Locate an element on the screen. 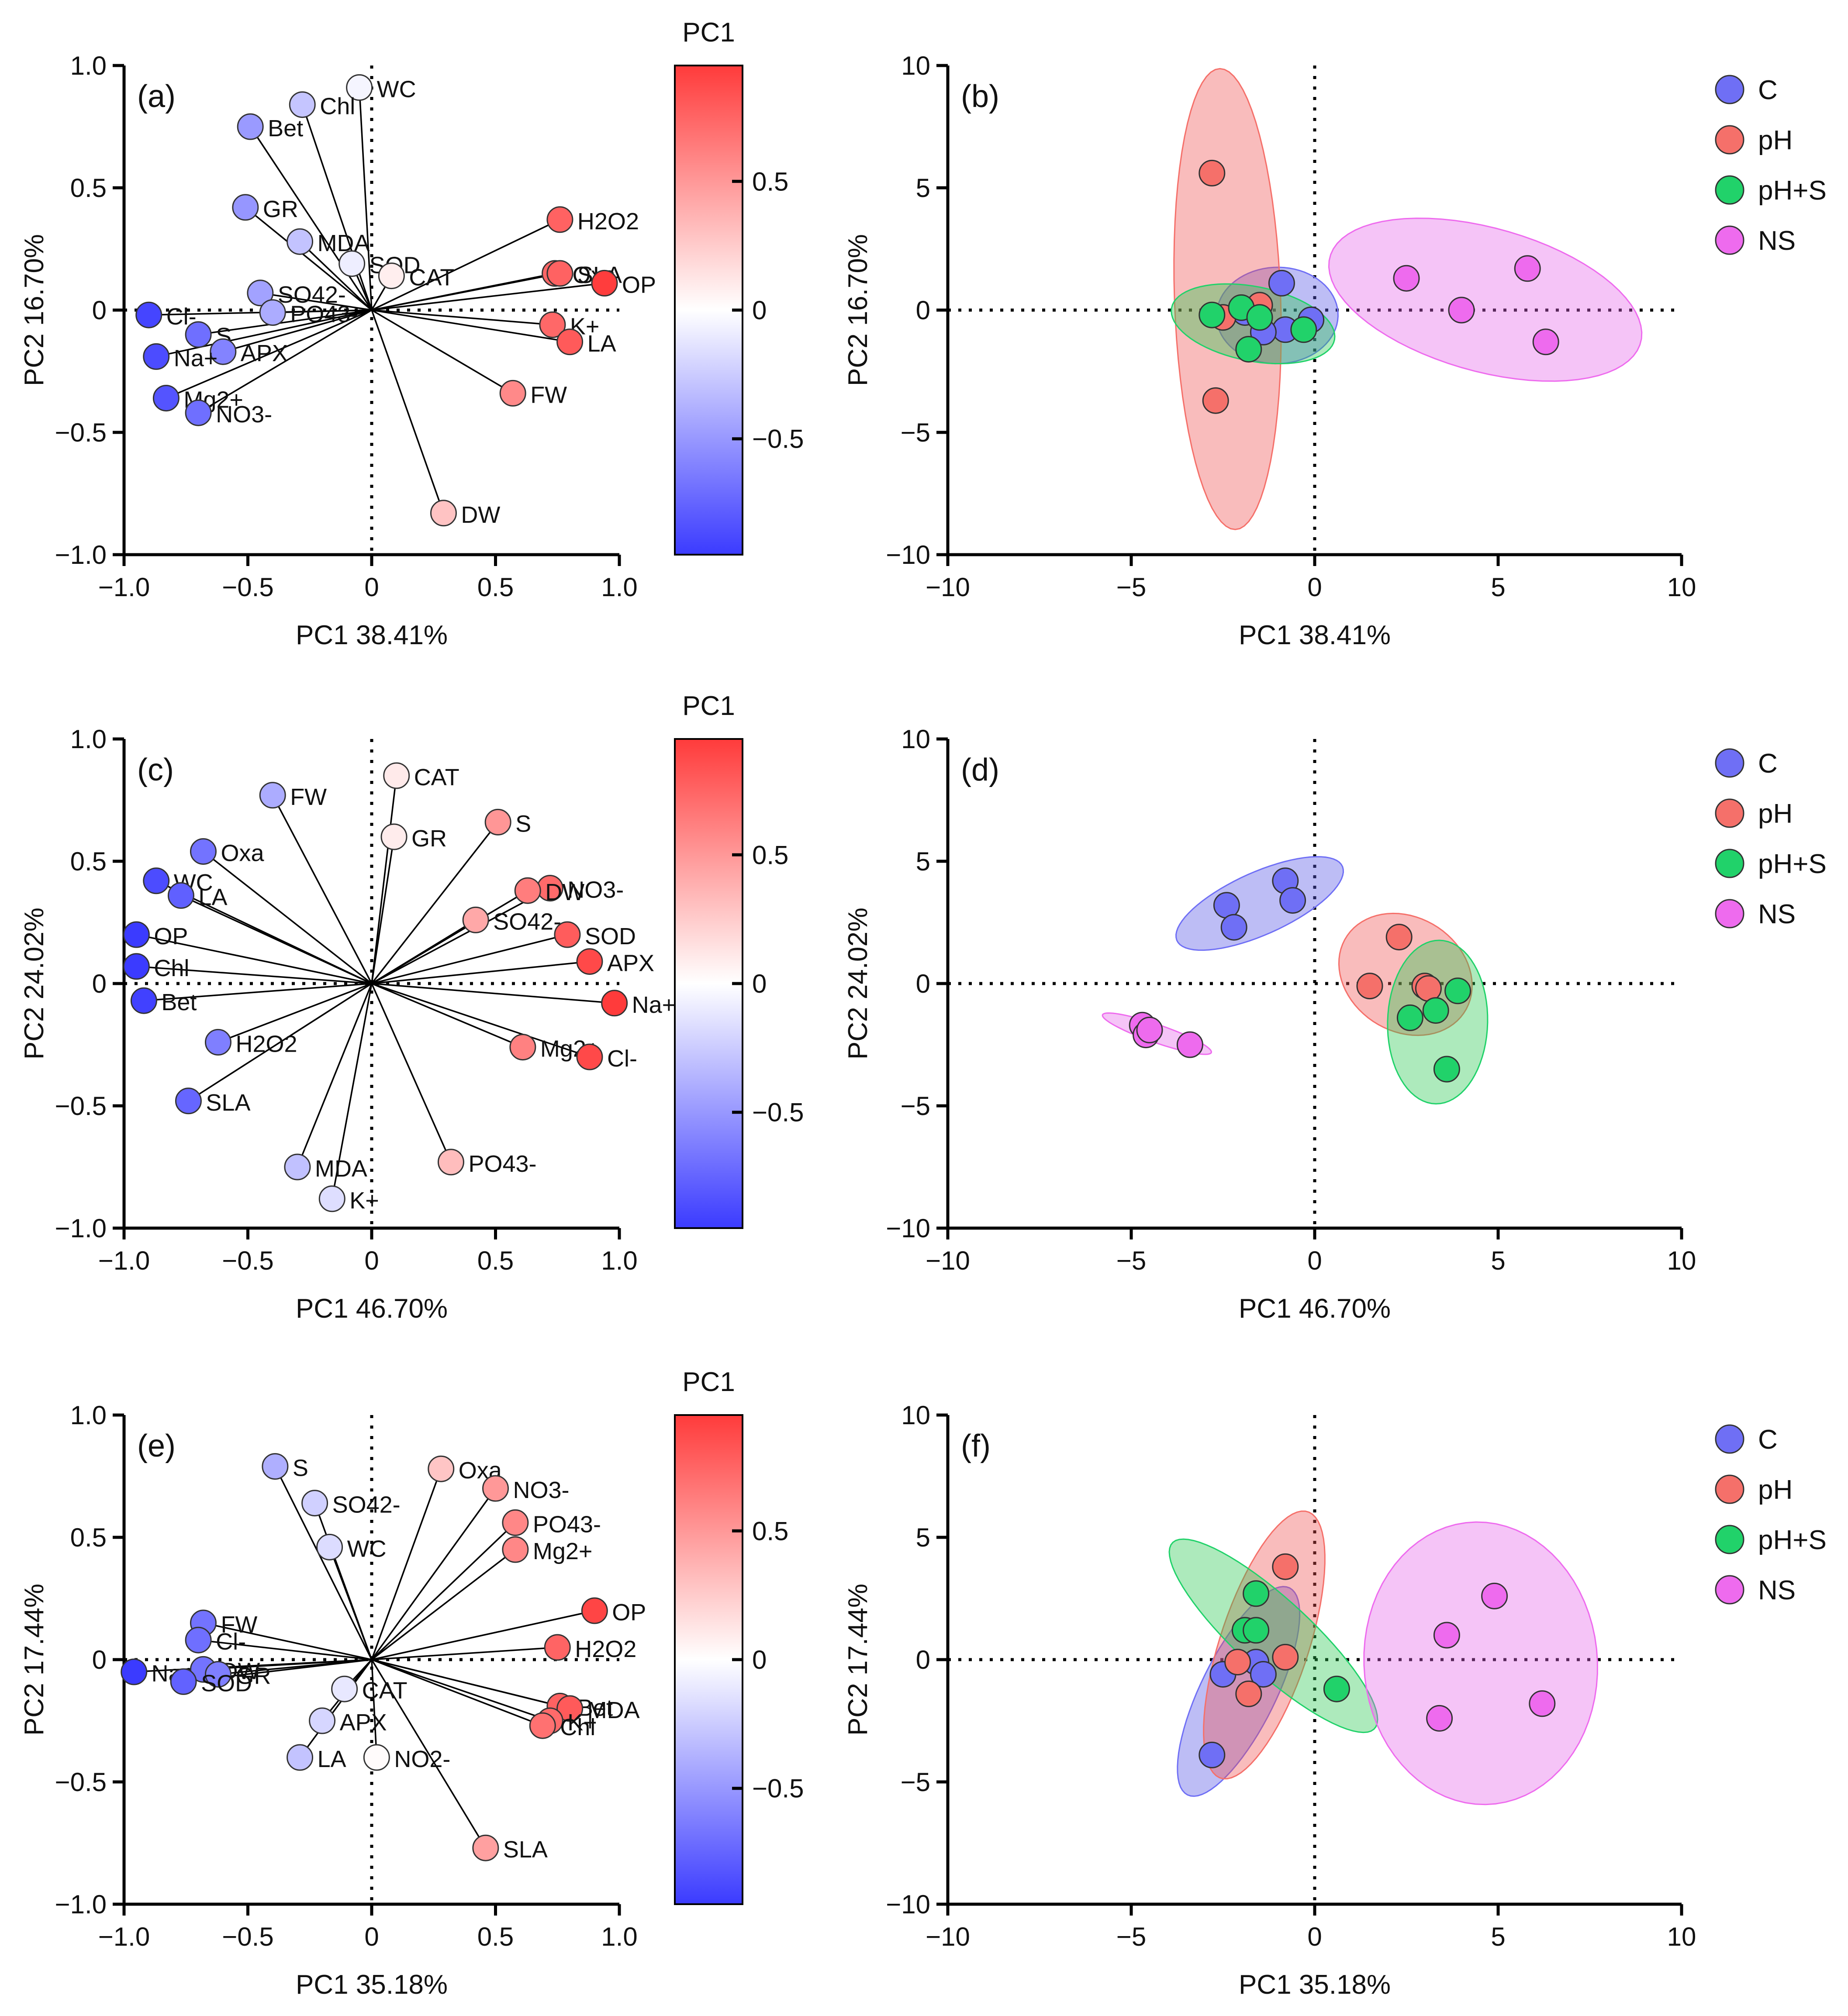  x-tick-label: −0.5 is located at coordinates (247, 1936).